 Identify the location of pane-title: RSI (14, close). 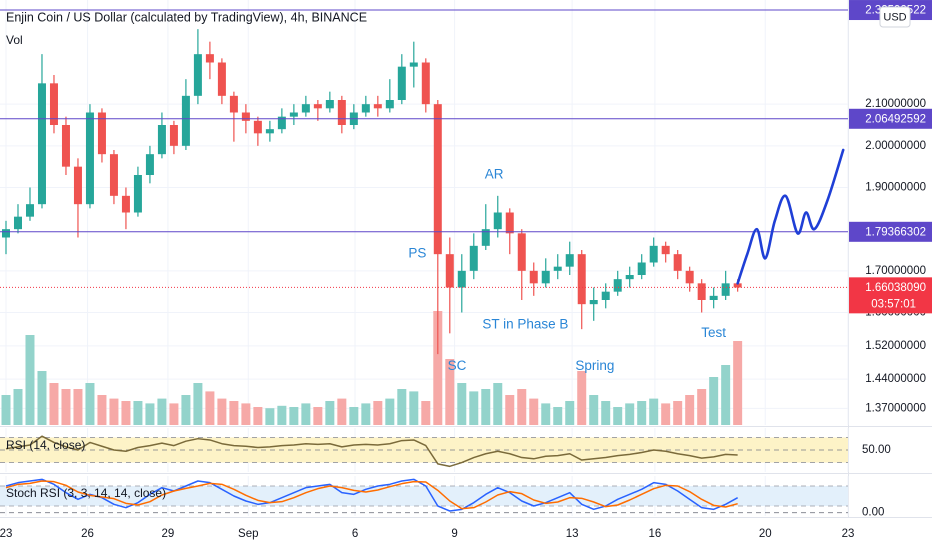
(45, 445).